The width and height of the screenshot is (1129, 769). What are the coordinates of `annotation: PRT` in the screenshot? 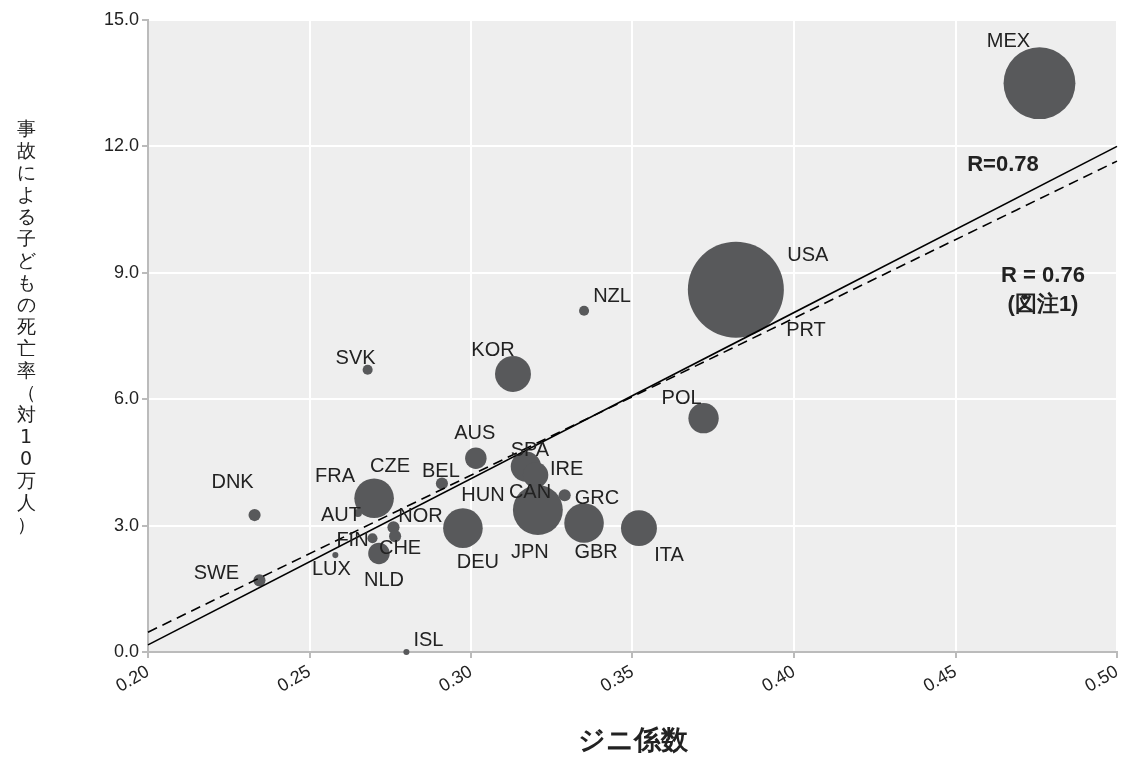 It's located at (806, 328).